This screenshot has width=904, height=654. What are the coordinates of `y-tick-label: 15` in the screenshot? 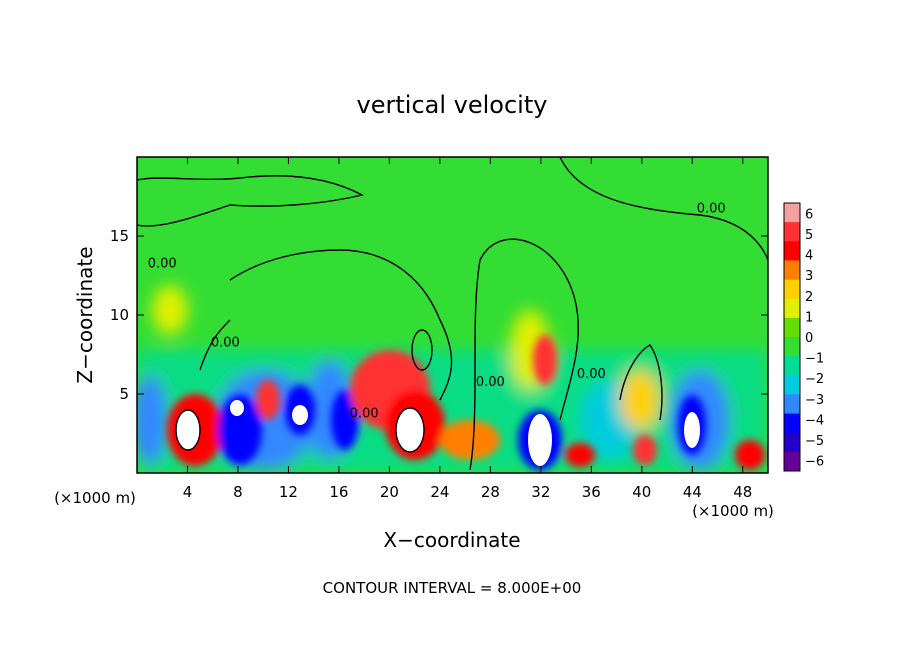 It's located at (119, 236).